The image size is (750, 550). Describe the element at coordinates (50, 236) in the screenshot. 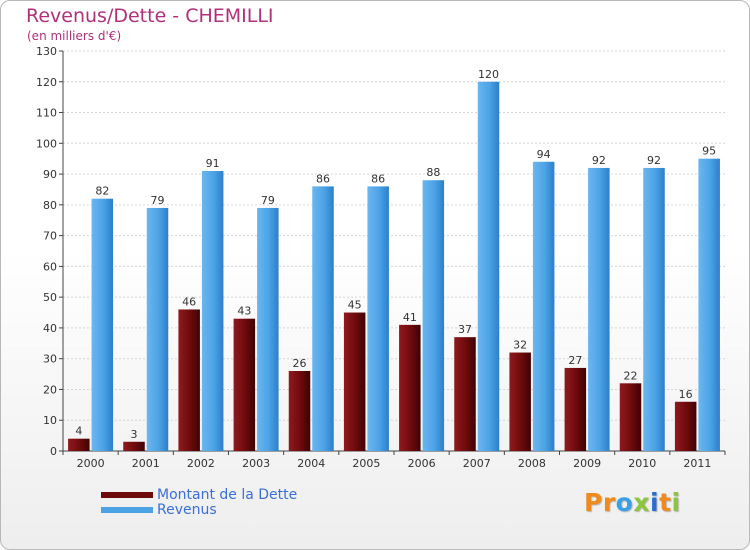

I see `y-tick-label: 70` at that location.